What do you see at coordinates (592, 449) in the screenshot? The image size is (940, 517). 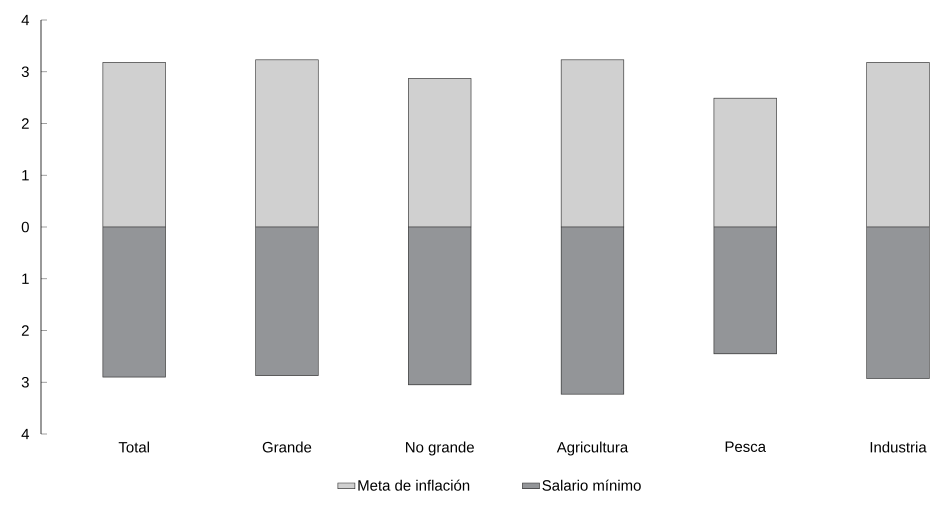 I see `x-tick-label: Agricultura` at bounding box center [592, 449].